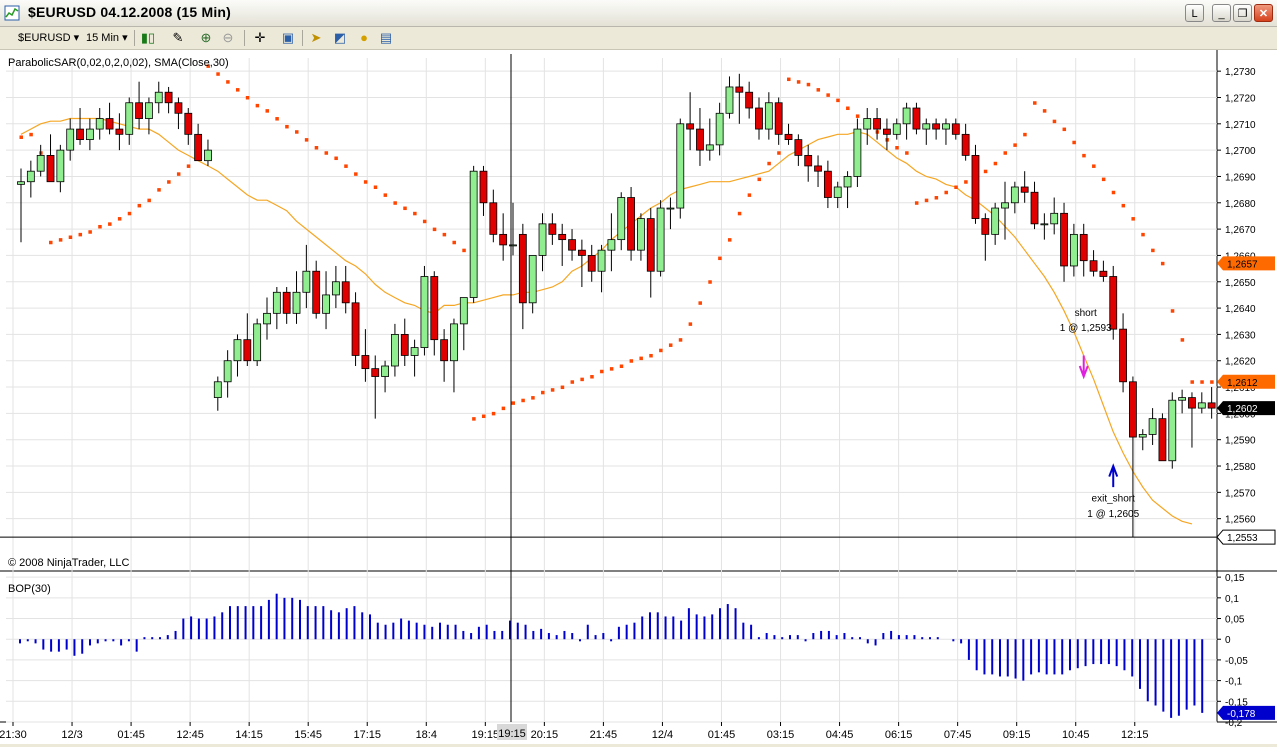  Describe the element at coordinates (638, 13) in the screenshot. I see `window-titlebar: $EURUSD 04.12.2008 (15 Min) L _ ❐ ✕` at that location.